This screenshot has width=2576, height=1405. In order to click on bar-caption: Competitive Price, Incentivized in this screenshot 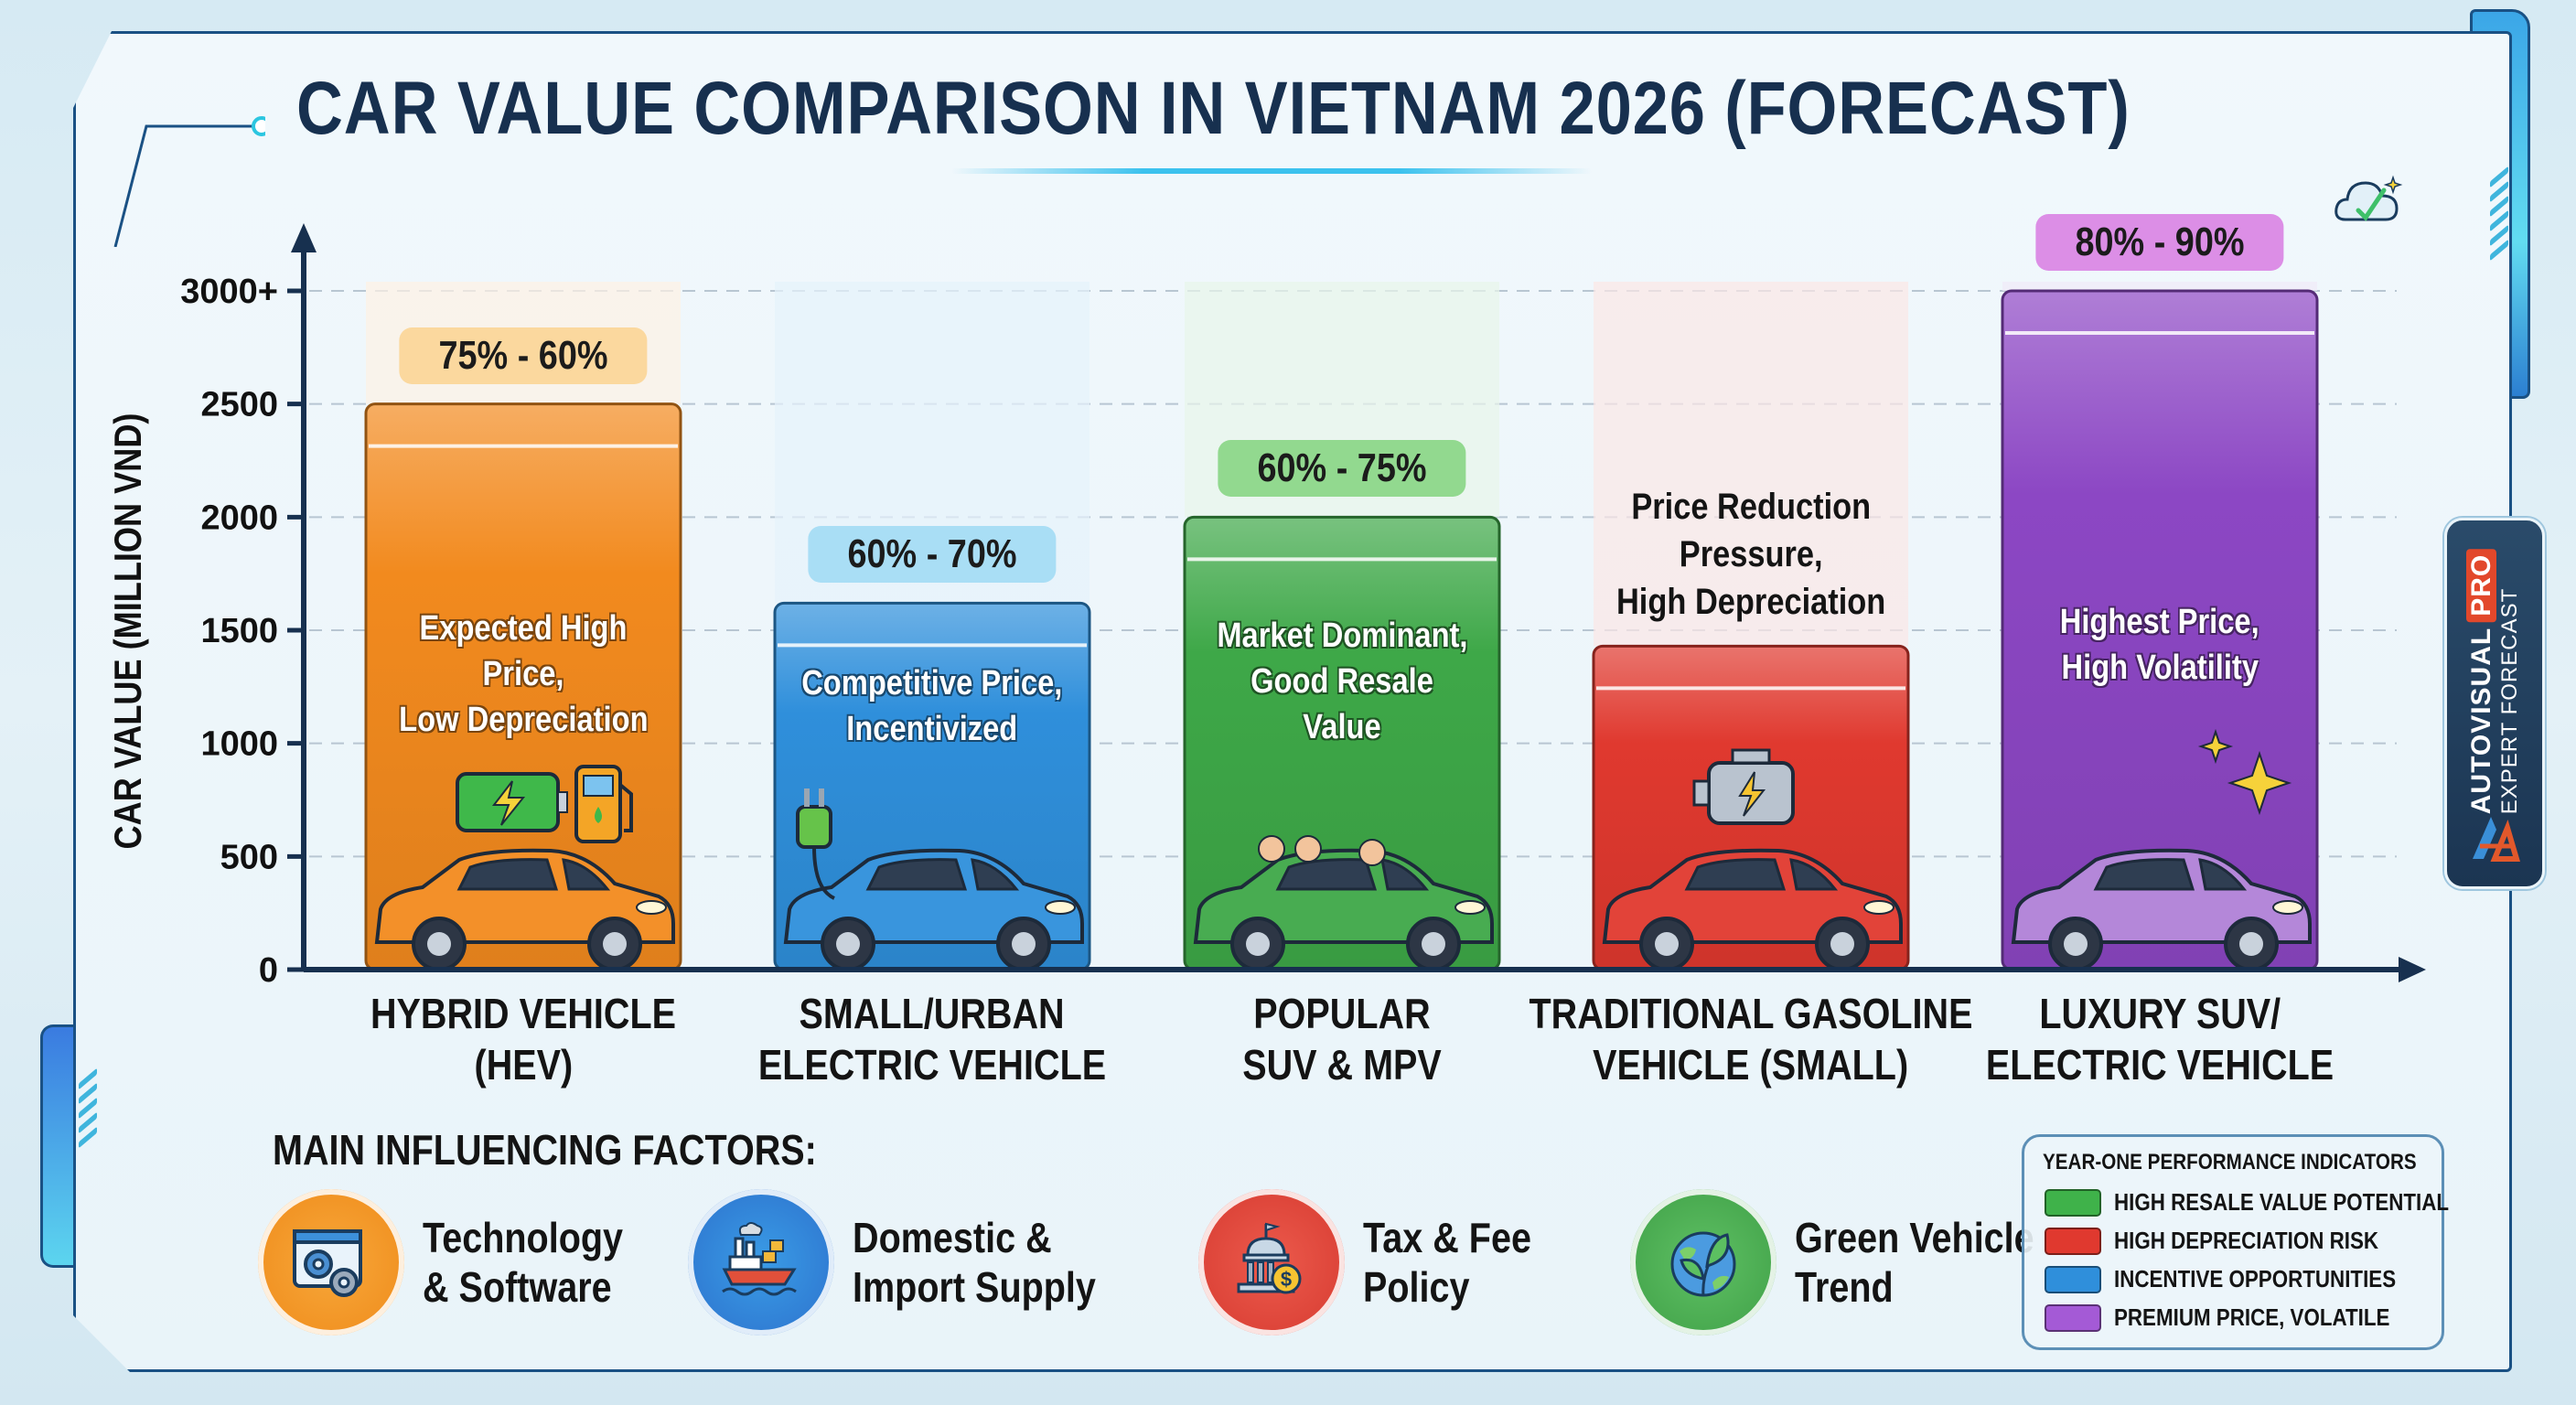, I will do `click(932, 706)`.